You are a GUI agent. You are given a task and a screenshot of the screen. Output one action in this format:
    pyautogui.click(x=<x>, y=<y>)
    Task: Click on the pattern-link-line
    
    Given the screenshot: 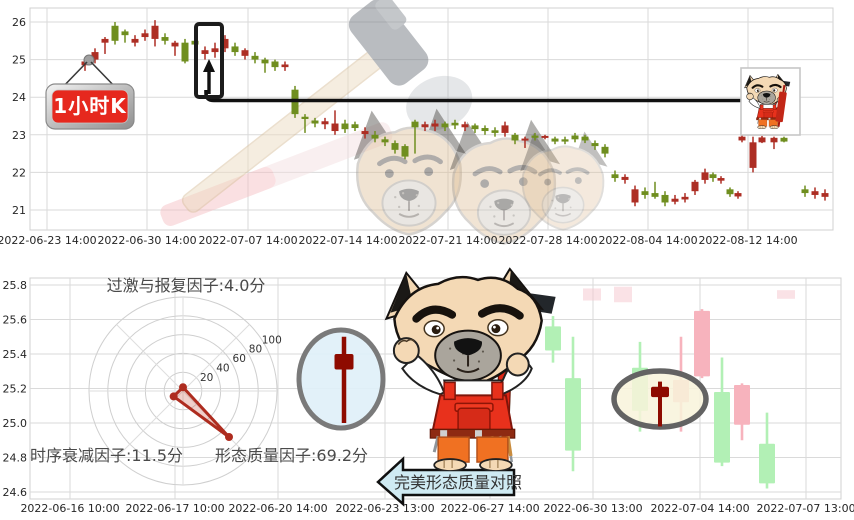 What is the action you would take?
    pyautogui.click(x=472, y=96)
    